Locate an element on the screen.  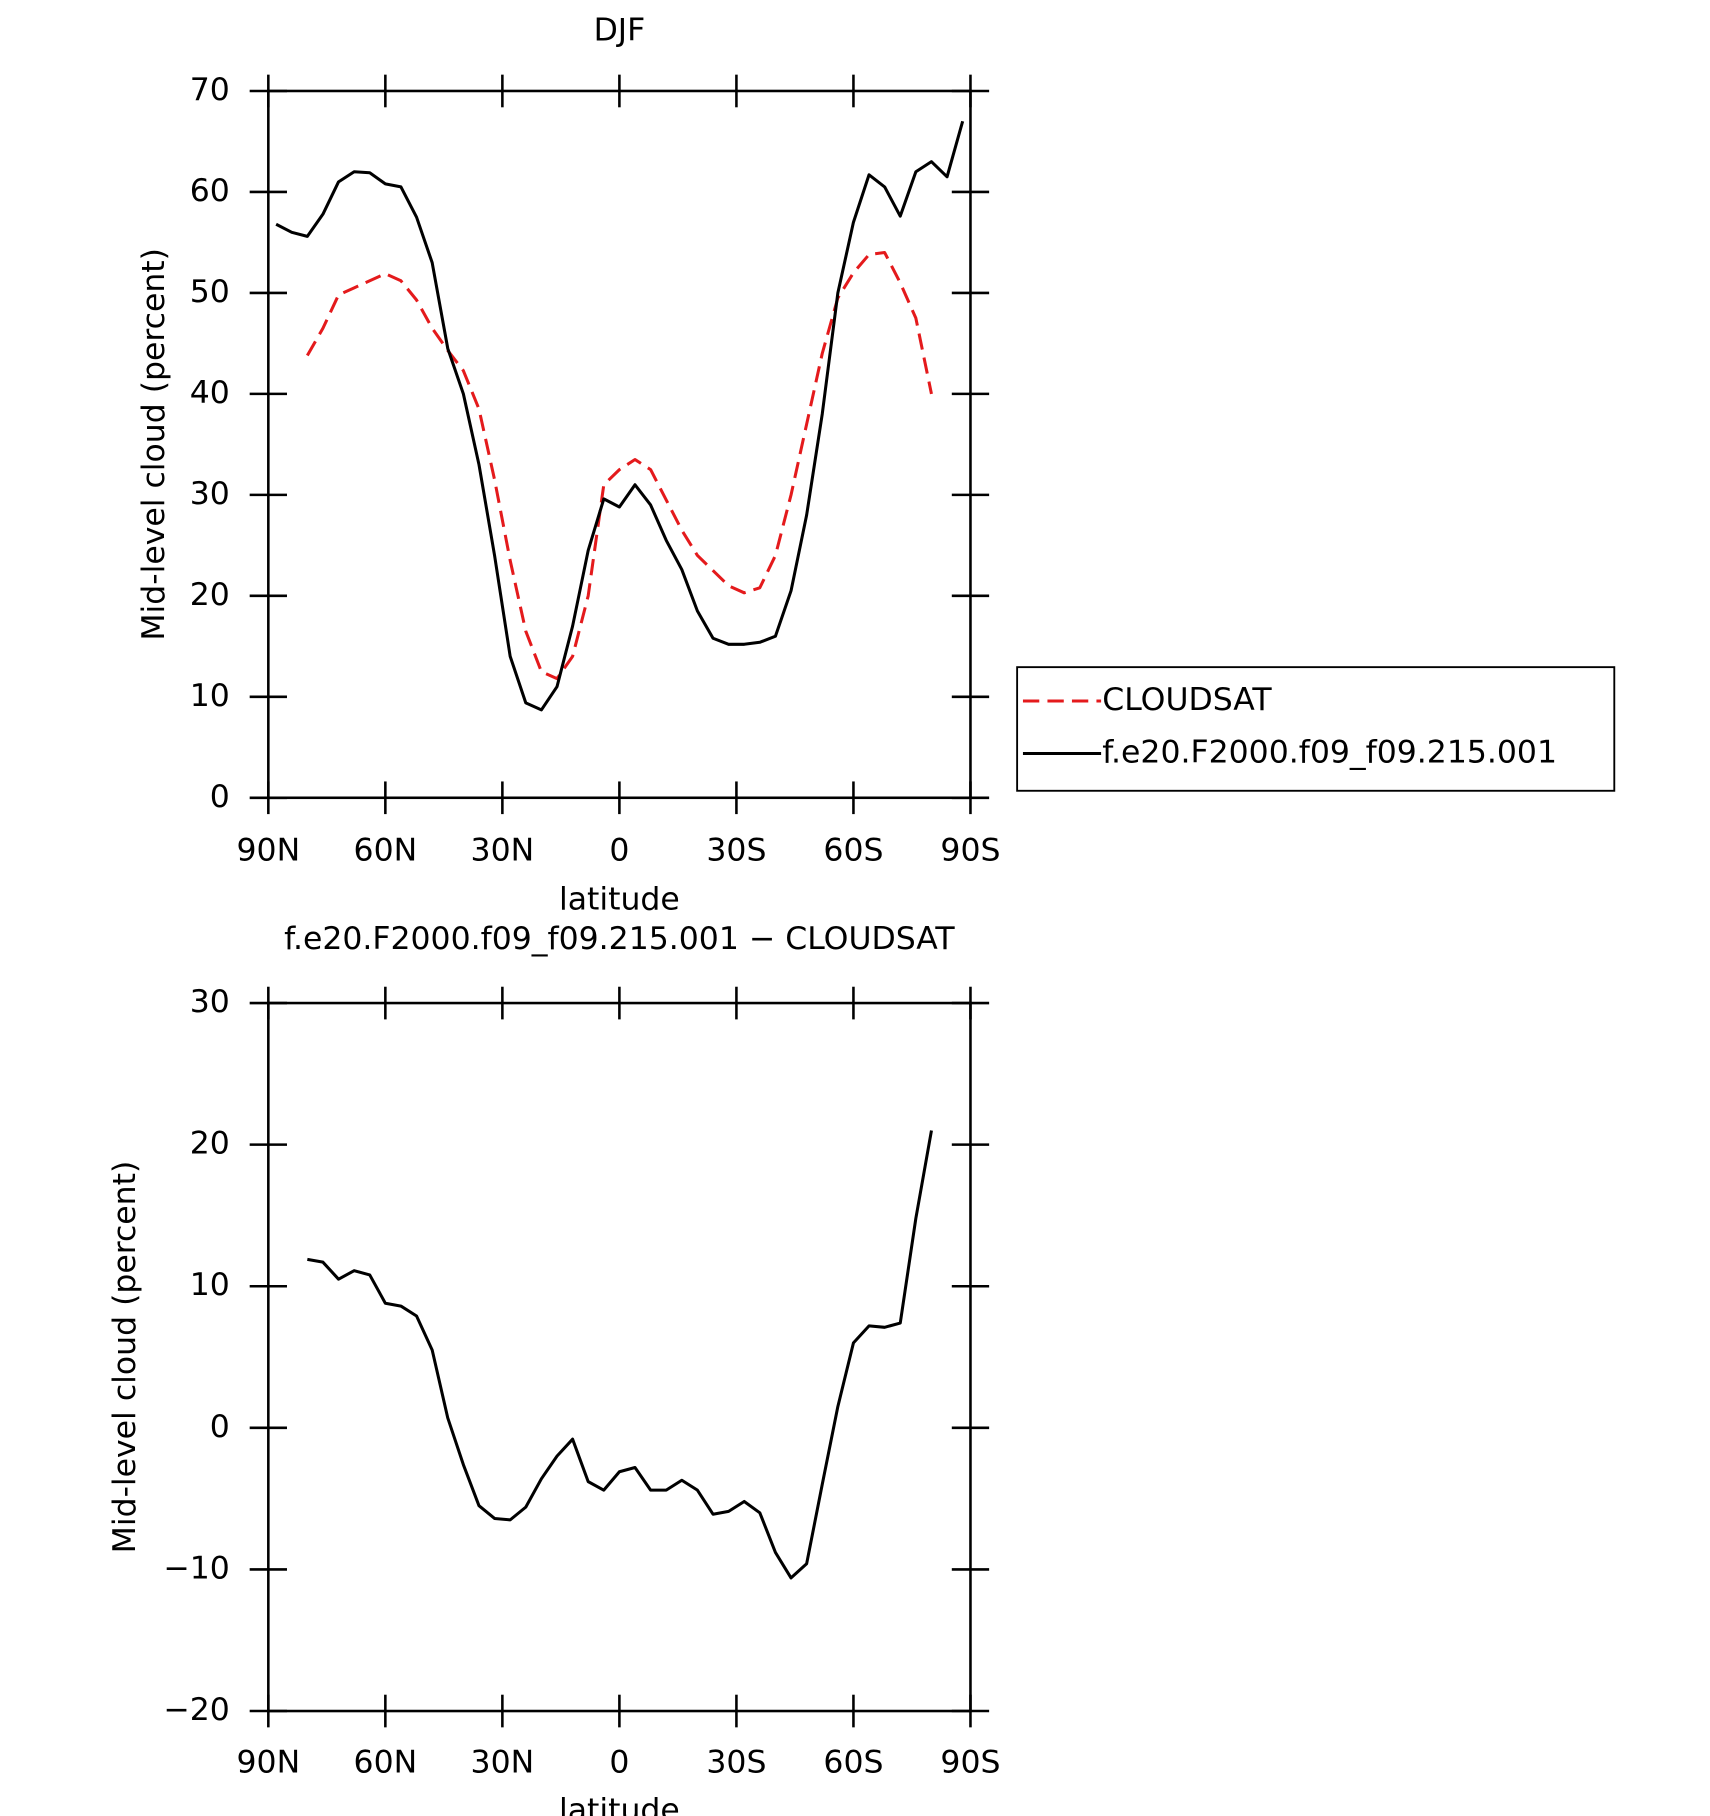
legend: CLOUDSAT f.e20.F2000.f09_f09.215.001 is located at coordinates (1316, 729).